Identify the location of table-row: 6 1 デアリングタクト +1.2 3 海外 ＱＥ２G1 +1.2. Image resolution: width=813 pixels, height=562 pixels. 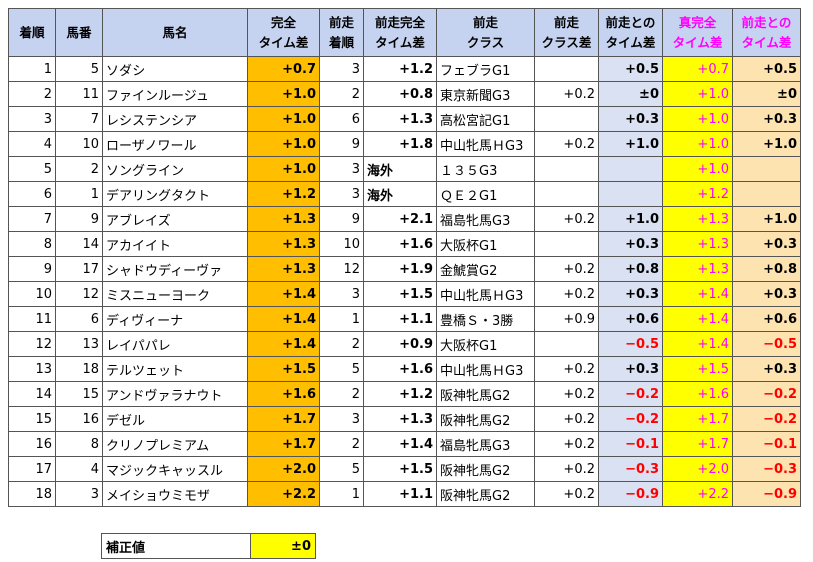
(404, 194).